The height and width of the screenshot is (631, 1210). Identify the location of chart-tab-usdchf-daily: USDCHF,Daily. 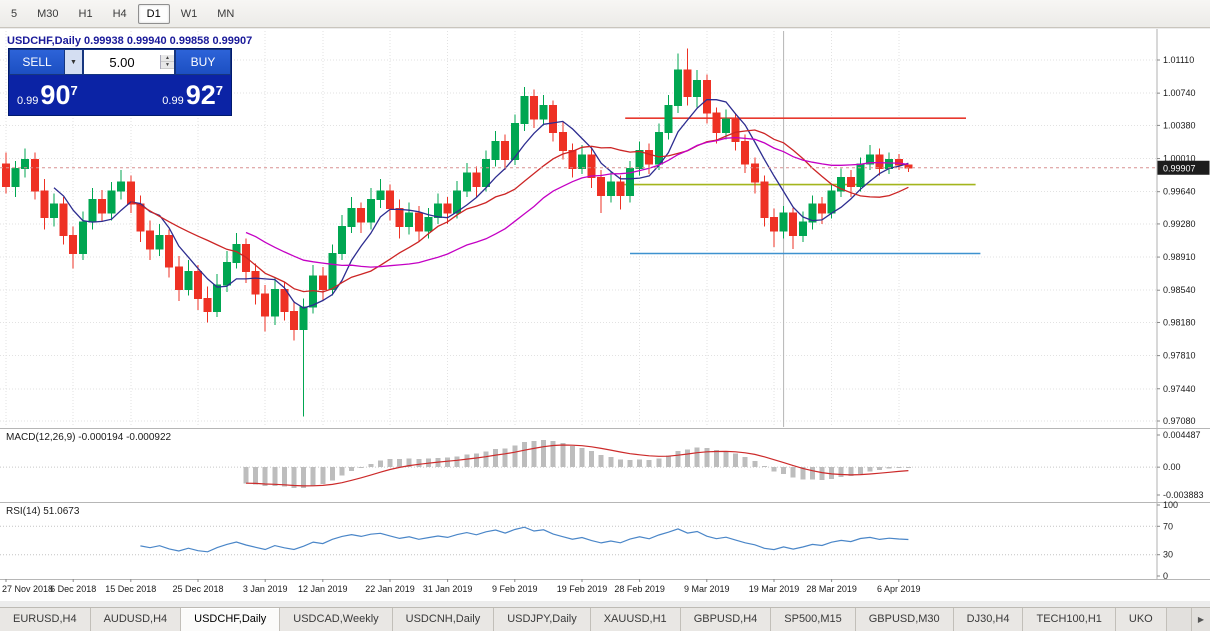
(231, 619).